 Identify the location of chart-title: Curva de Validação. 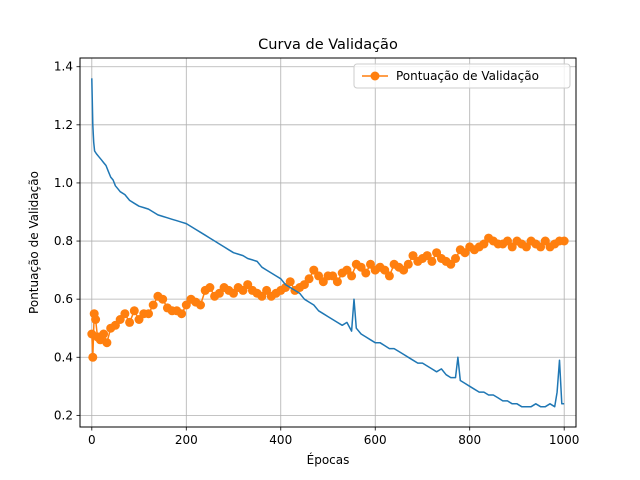
(328, 45).